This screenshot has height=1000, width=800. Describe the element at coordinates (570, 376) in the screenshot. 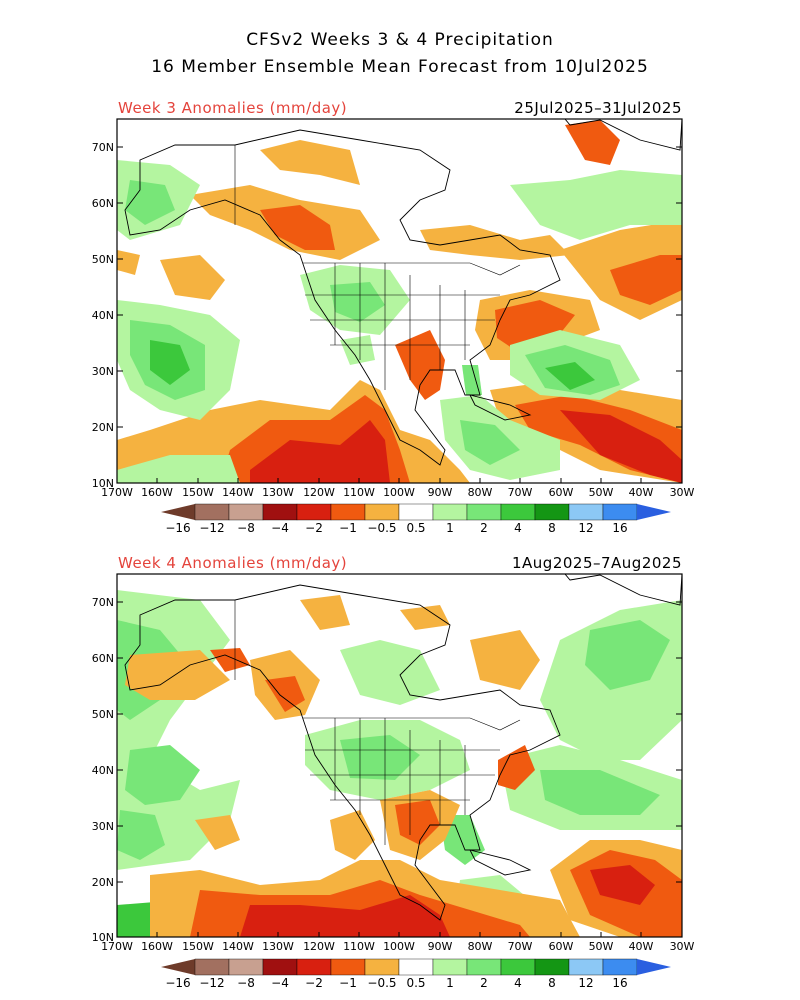

I see `week3-wet-atlantic-peak` at that location.